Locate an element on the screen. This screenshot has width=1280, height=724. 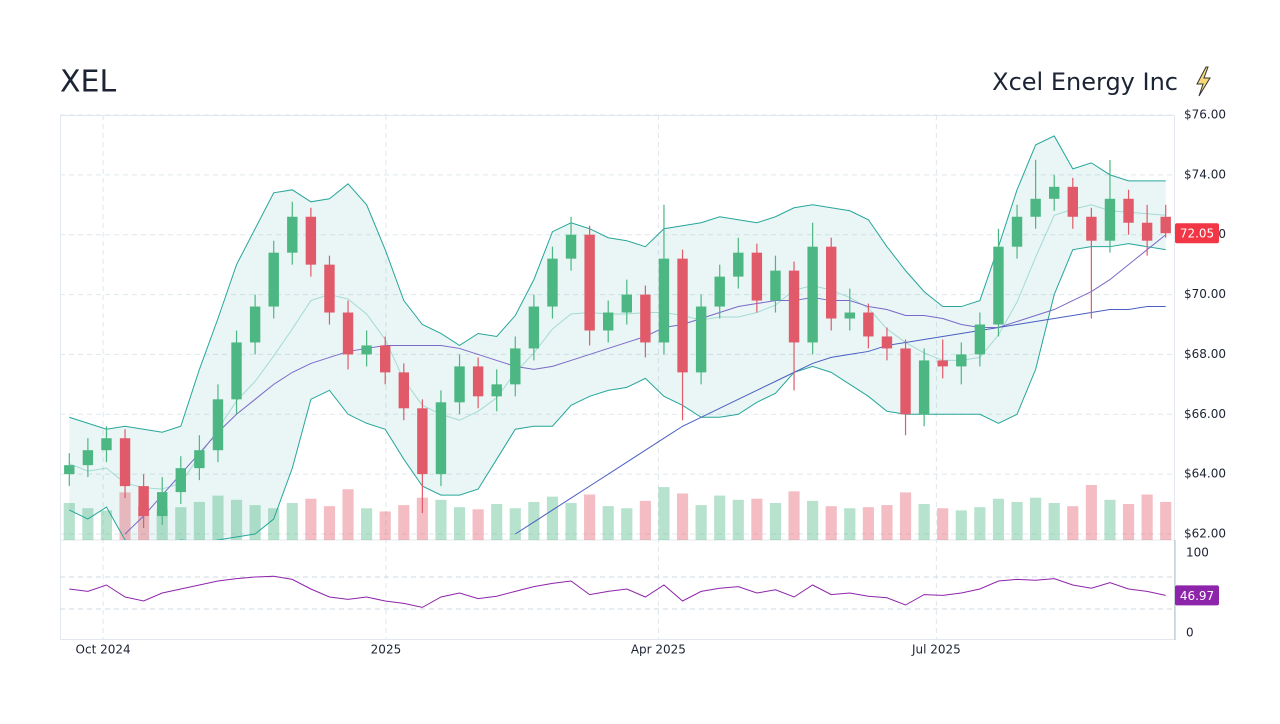
rsi-tag is located at coordinates (1197, 595).